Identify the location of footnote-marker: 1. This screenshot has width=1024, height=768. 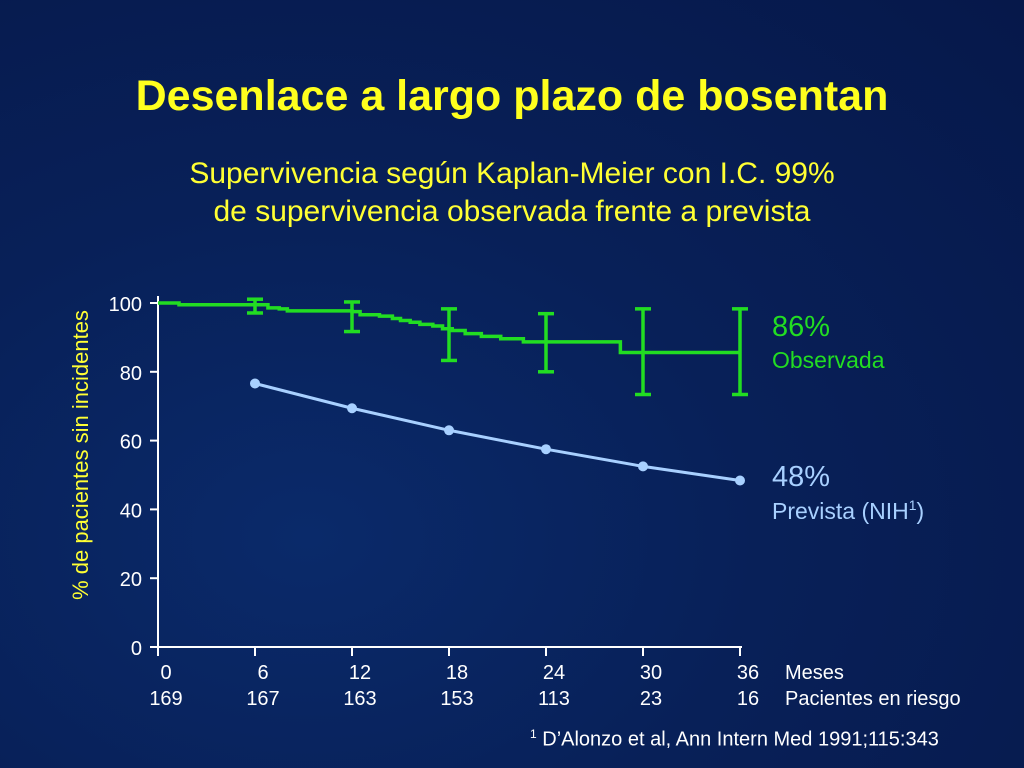
(533, 734).